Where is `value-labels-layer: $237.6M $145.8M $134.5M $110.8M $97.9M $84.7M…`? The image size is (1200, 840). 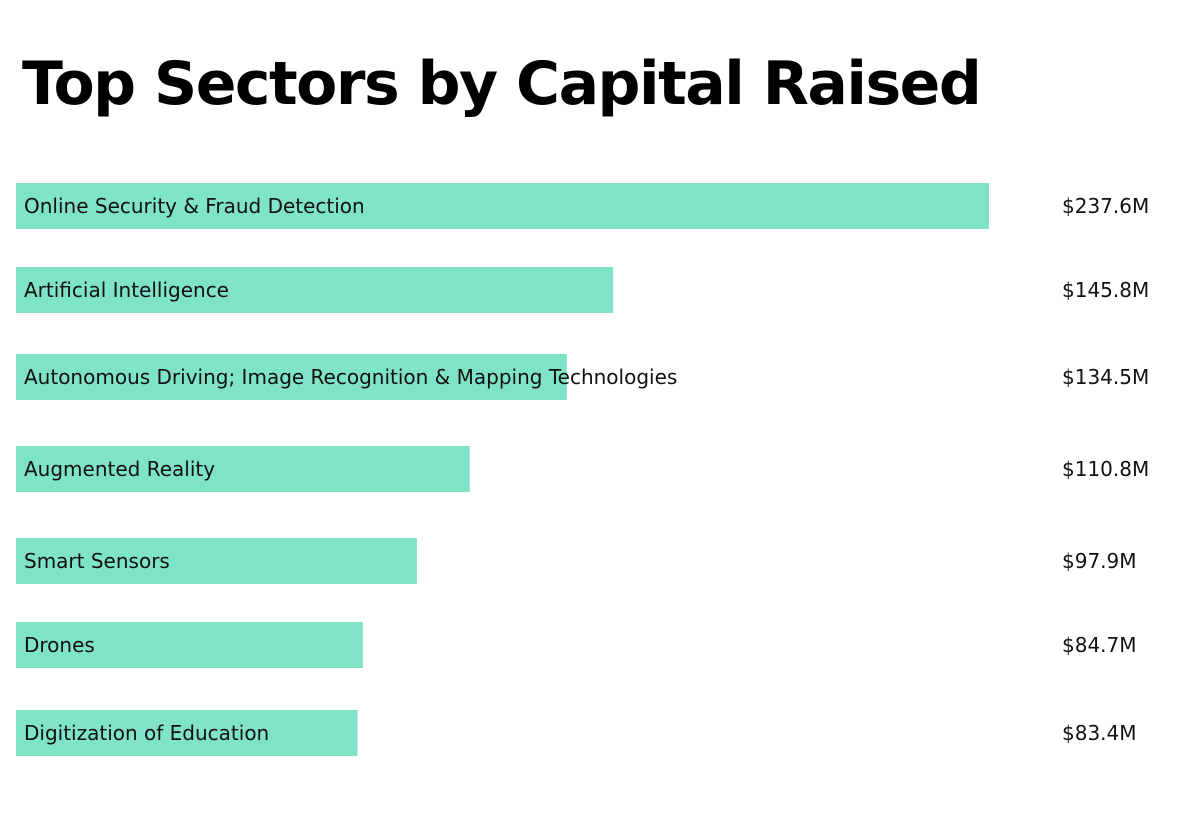
value-labels-layer: $237.6M $145.8M $134.5M $110.8M $97.9M $84.7M… is located at coordinates (1105, 469).